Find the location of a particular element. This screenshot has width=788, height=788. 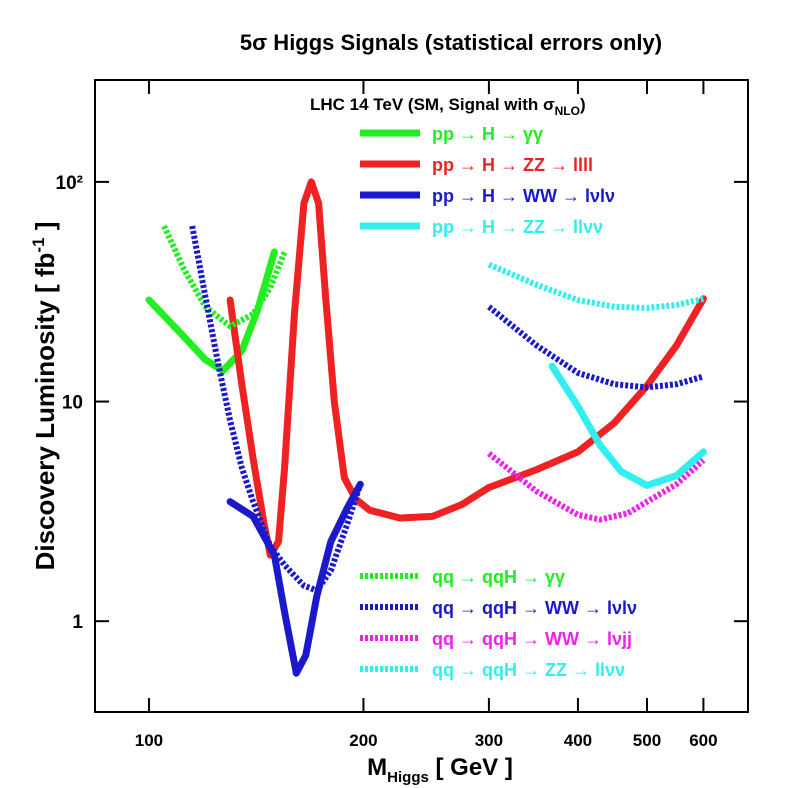

legend-label: pp → H → WW → lνlν is located at coordinates (523, 196).